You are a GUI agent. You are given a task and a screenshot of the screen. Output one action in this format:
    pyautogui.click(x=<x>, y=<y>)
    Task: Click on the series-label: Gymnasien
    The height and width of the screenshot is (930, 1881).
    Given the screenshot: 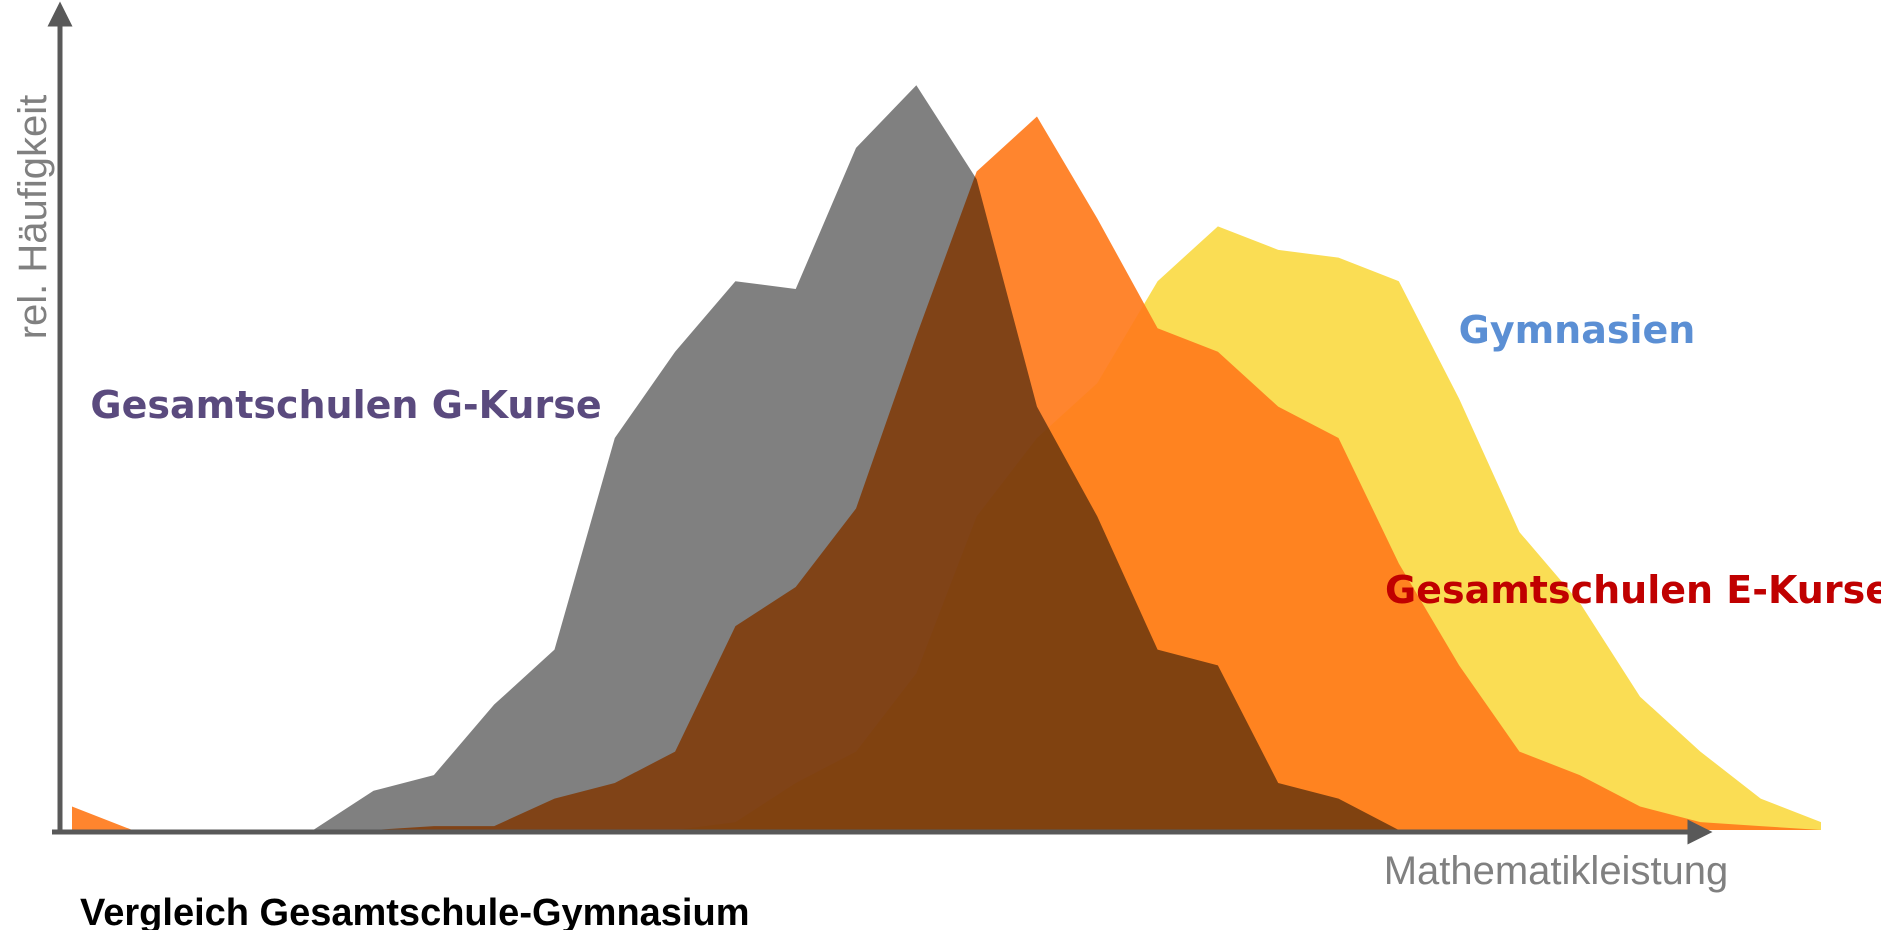 What is the action you would take?
    pyautogui.click(x=1577, y=330)
    